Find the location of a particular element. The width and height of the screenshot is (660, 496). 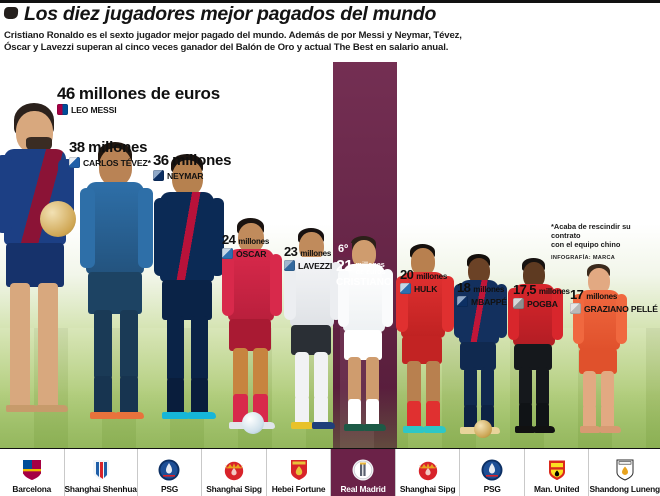

shanghai-sipg-badge is located at coordinates (428, 470).